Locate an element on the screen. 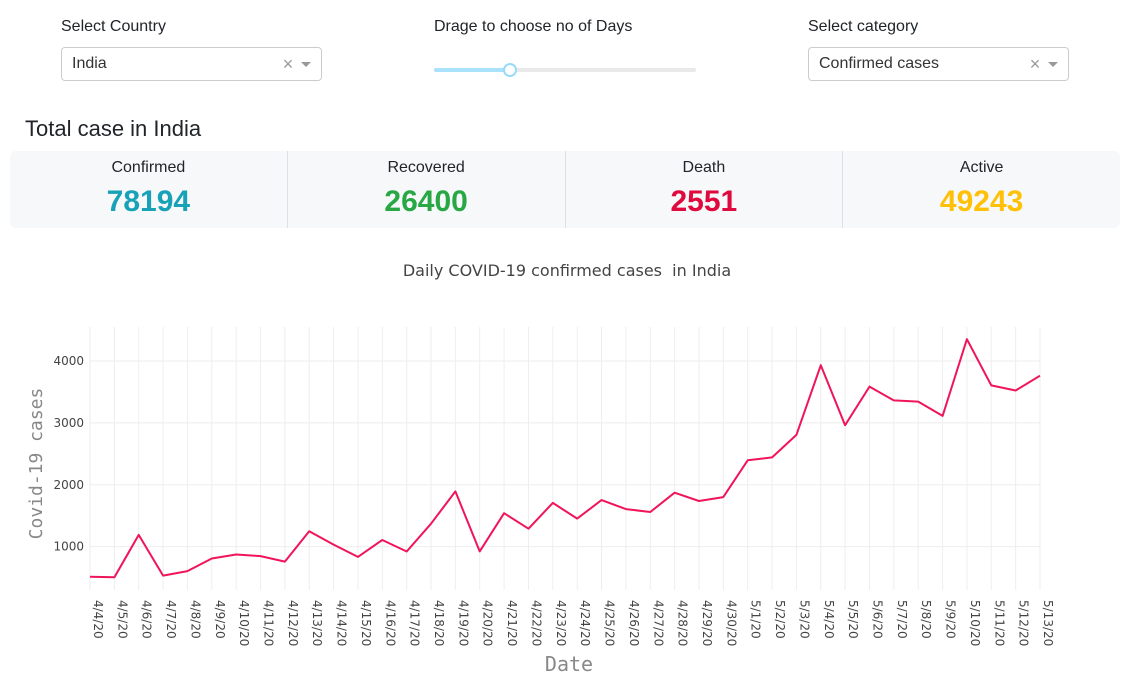 This screenshot has height=694, width=1134. category-select-value: Confirmed cases is located at coordinates (879, 63).